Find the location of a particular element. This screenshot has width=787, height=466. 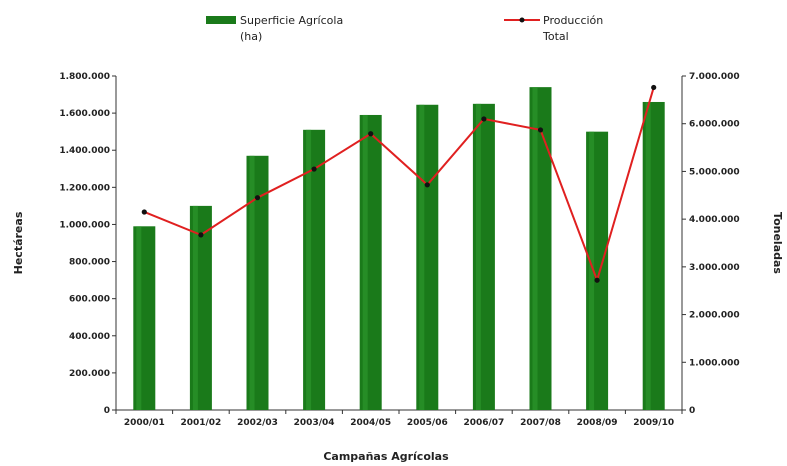

y2-tick-label: 6.000.000 is located at coordinates (714, 125).